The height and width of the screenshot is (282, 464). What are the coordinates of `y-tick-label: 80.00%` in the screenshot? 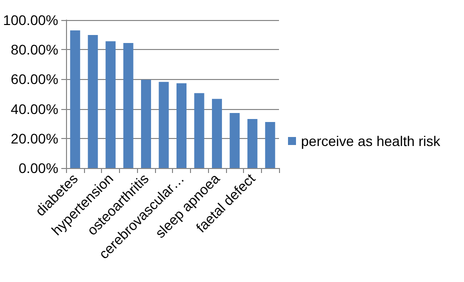 It's located at (34, 50).